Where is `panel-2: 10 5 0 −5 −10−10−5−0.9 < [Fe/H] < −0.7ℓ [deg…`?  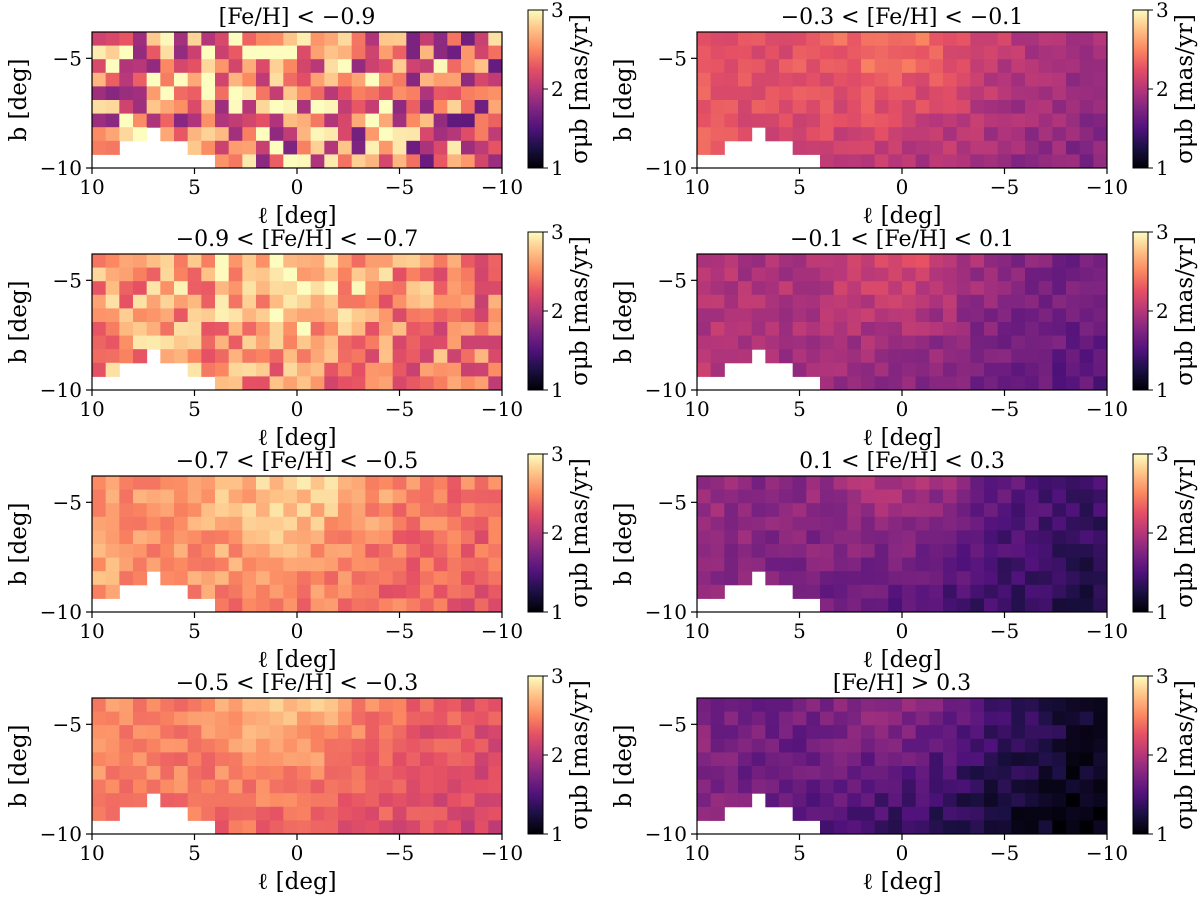
panel-2: 10 5 0 −5 −10−10−5−0.9 < [Fe/H] < −0.7ℓ [deg… is located at coordinates (299, 335).